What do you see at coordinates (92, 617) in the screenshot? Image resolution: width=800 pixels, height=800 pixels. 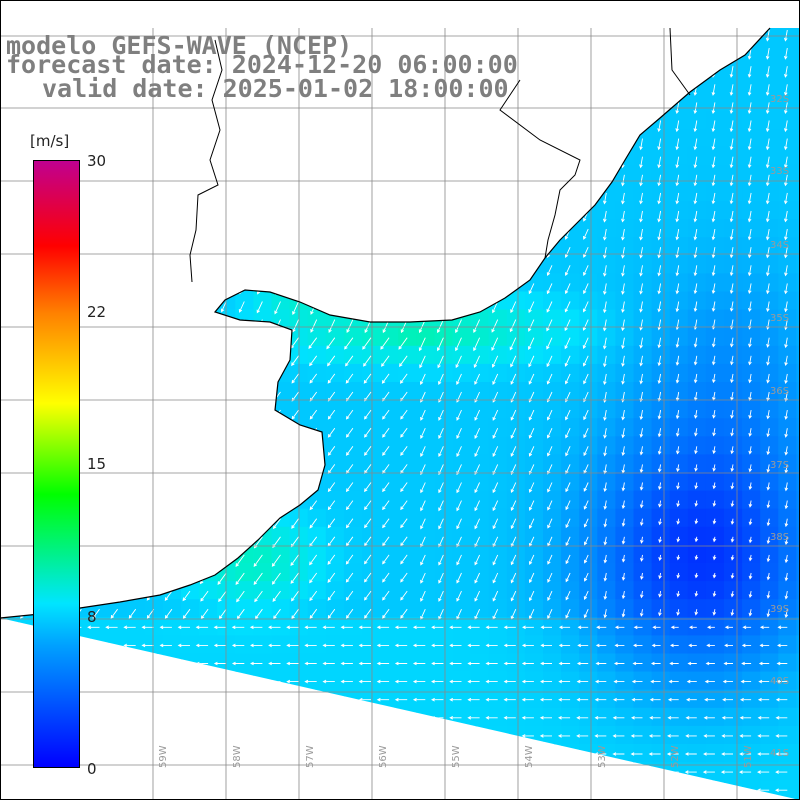 I see `colorbar-tick-8: 8` at bounding box center [92, 617].